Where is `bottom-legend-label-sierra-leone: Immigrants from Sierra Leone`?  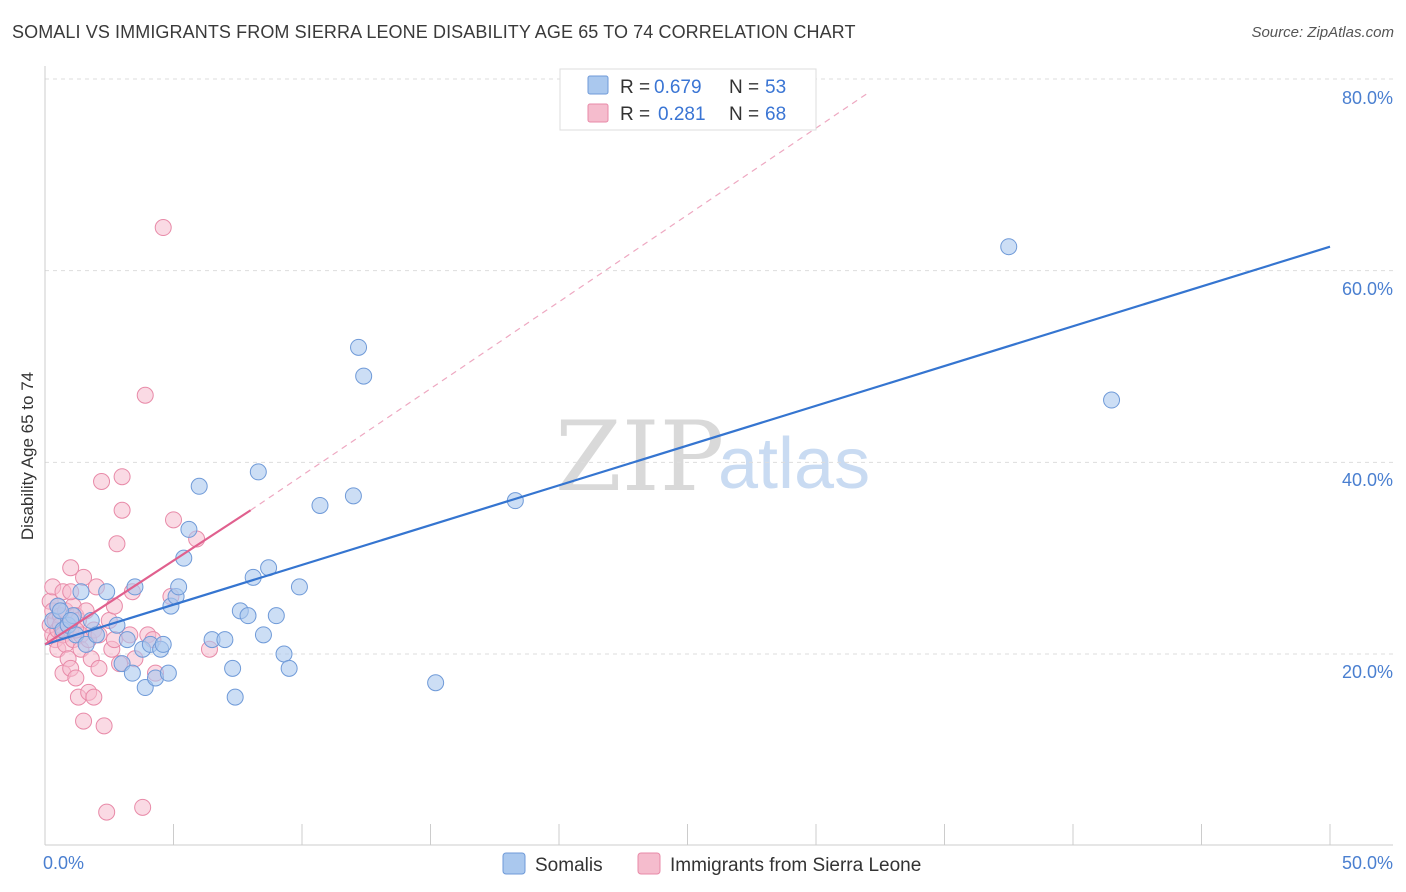
bottom-legend-label-sierra-leone: Immigrants from Sierra Leone is located at coordinates (795, 865).